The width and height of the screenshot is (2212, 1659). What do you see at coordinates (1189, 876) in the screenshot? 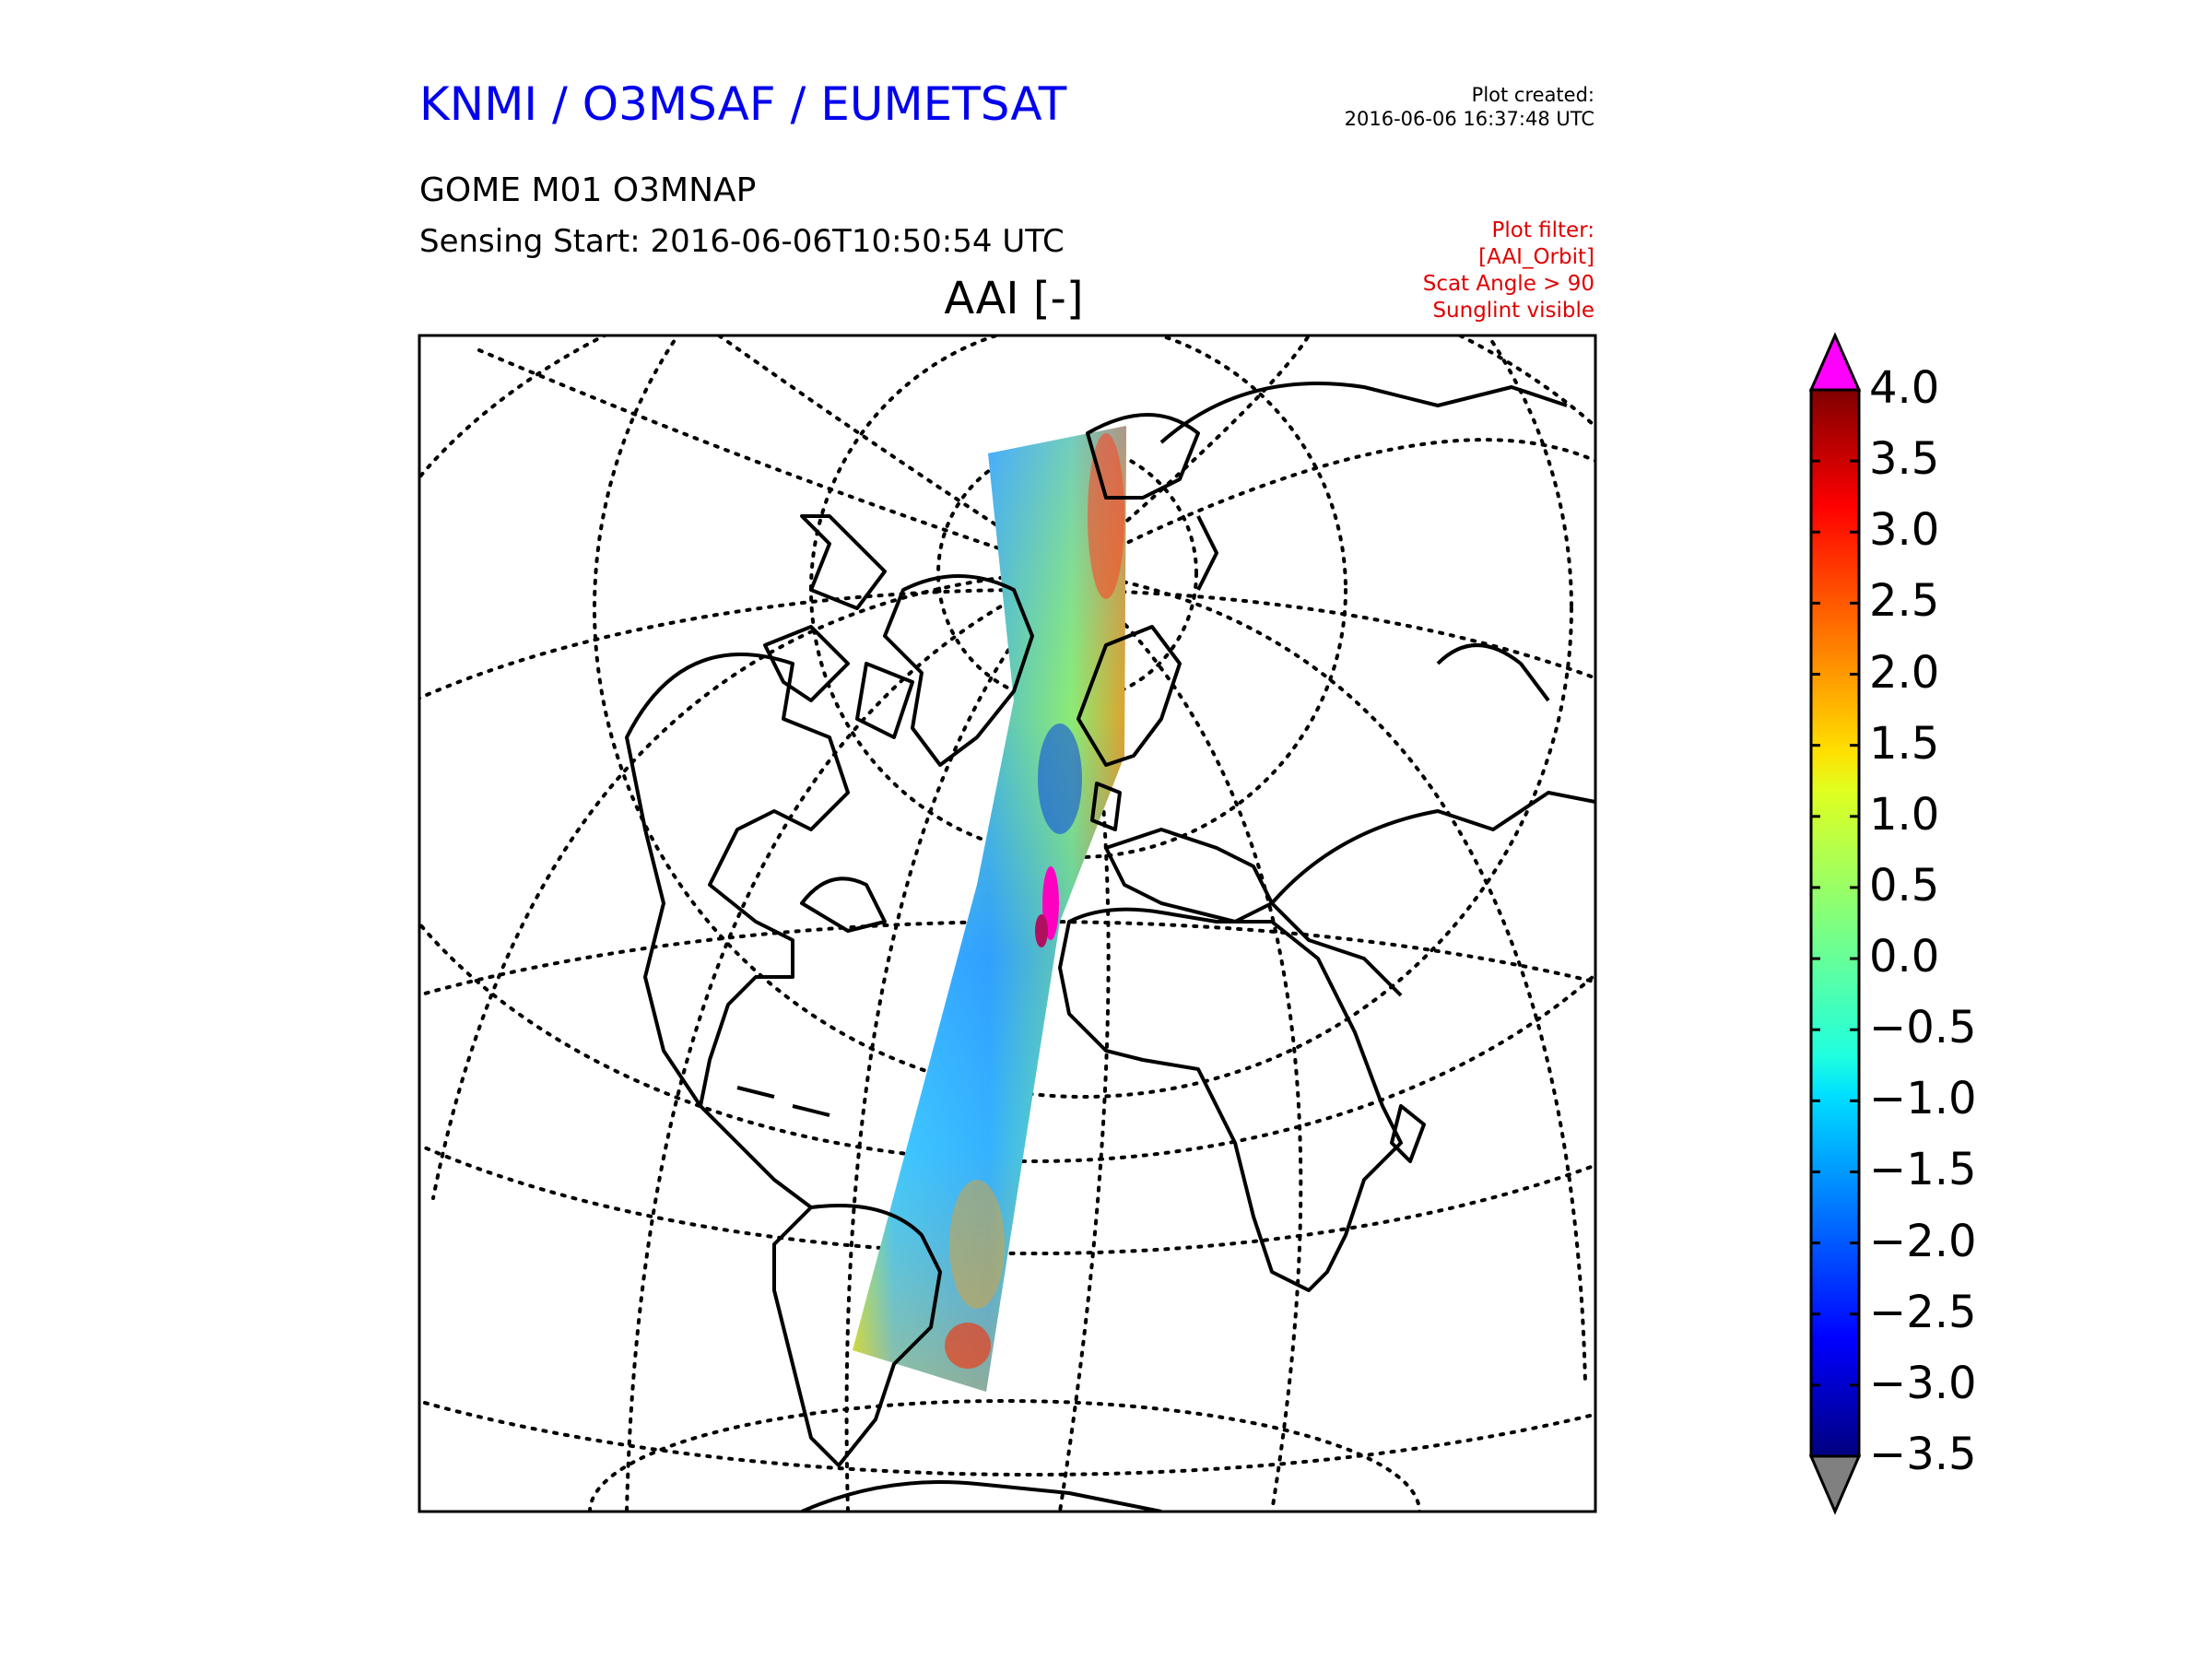
I see `coast-europe` at bounding box center [1189, 876].